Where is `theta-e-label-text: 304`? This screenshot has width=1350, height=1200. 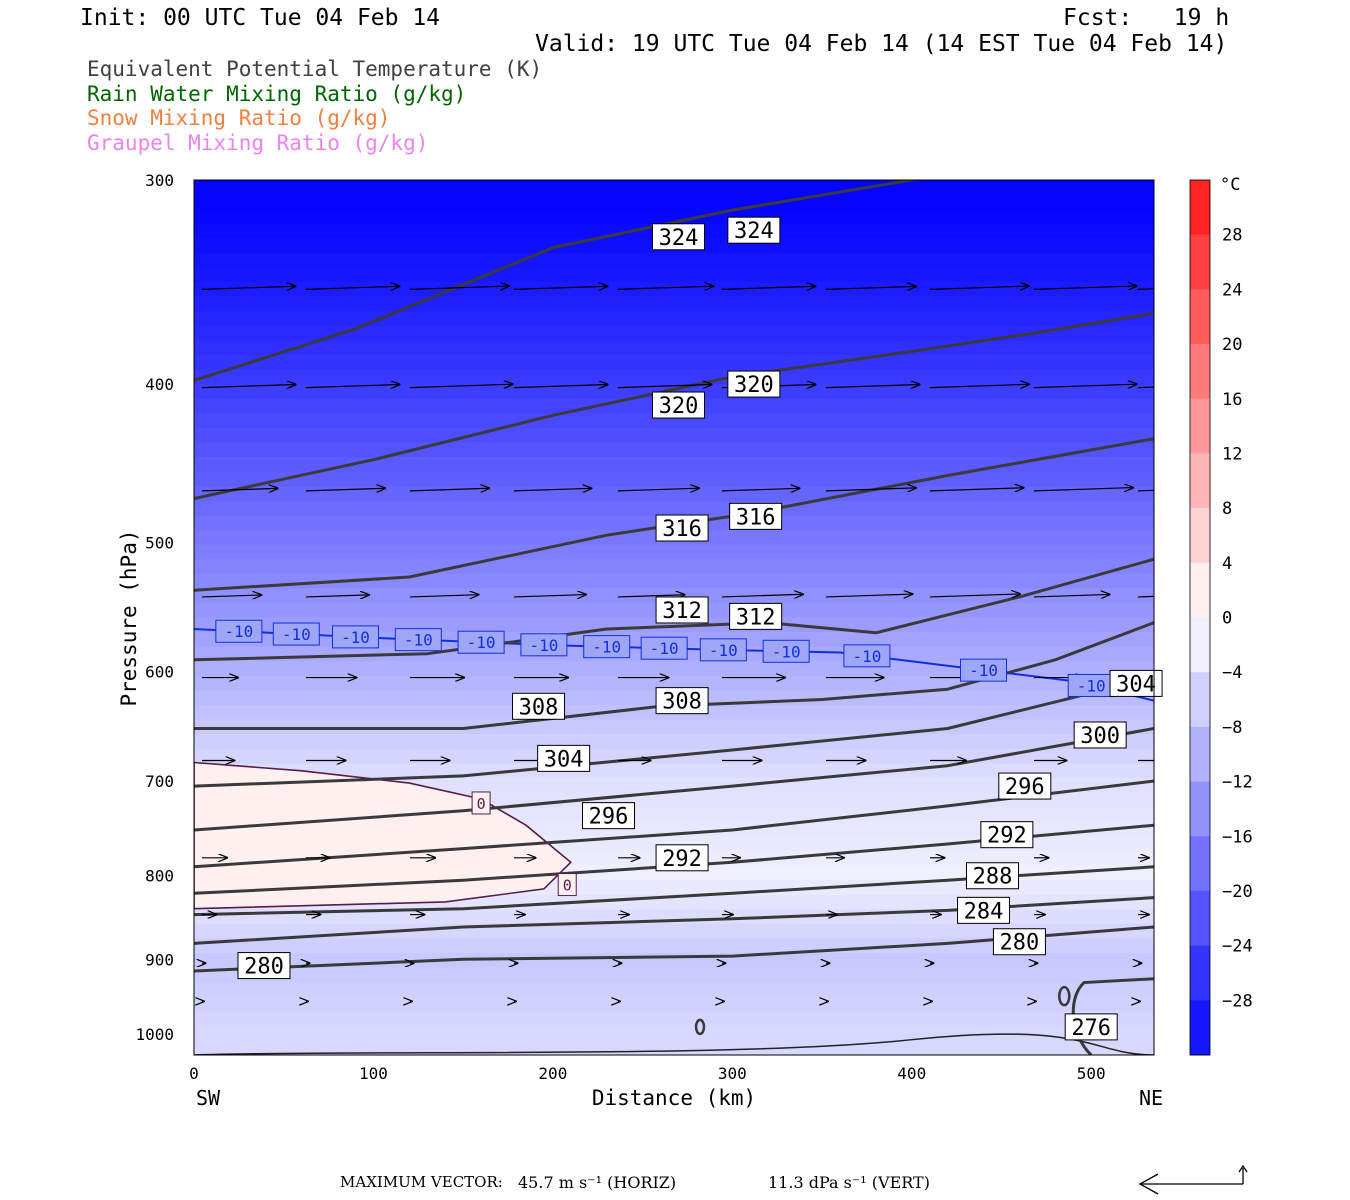 theta-e-label-text: 304 is located at coordinates (1136, 684).